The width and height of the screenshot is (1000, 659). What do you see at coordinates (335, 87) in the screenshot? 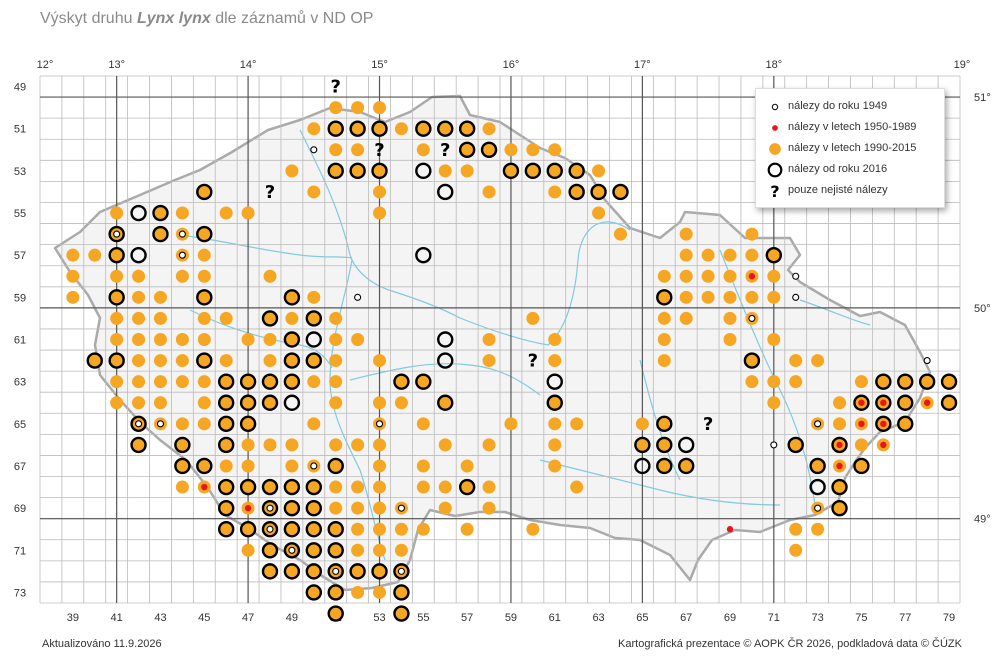
I see `uncertain-record: ?` at bounding box center [335, 87].